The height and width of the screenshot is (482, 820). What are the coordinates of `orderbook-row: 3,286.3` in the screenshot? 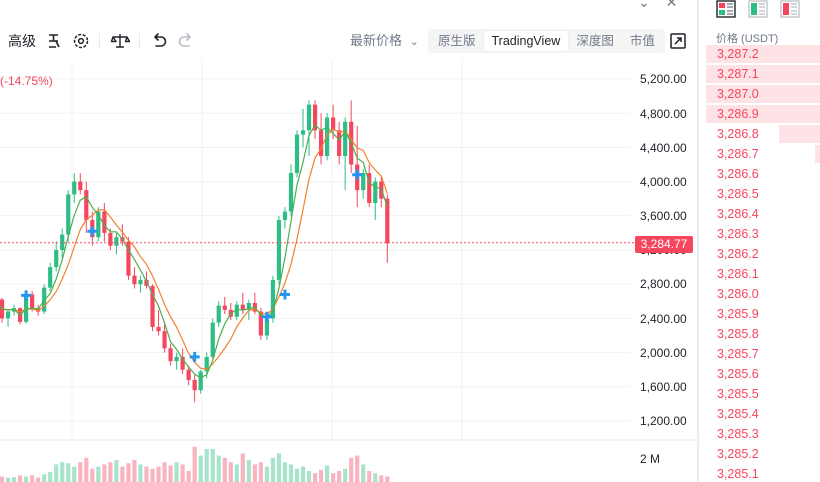 It's located at (763, 235).